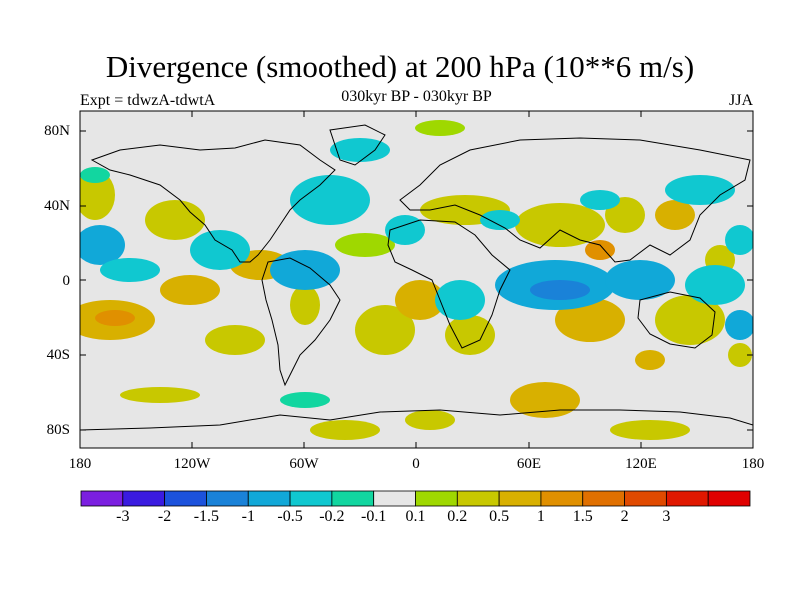 The image size is (800, 600). I want to click on colorbar-label: -0.2, so click(332, 516).